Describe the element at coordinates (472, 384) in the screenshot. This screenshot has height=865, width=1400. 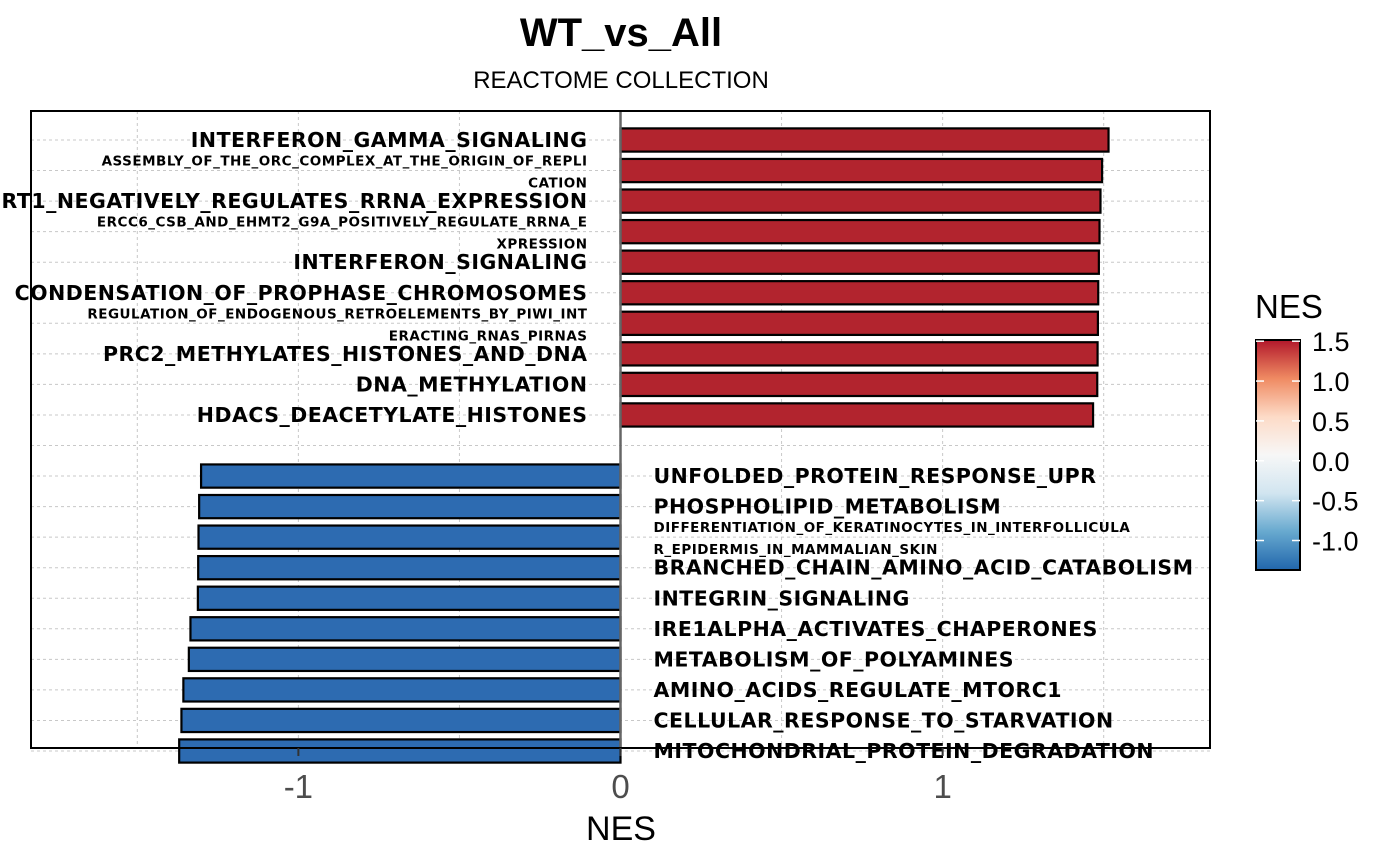
I see `bar-label-8: DNA_METHYLATION` at that location.